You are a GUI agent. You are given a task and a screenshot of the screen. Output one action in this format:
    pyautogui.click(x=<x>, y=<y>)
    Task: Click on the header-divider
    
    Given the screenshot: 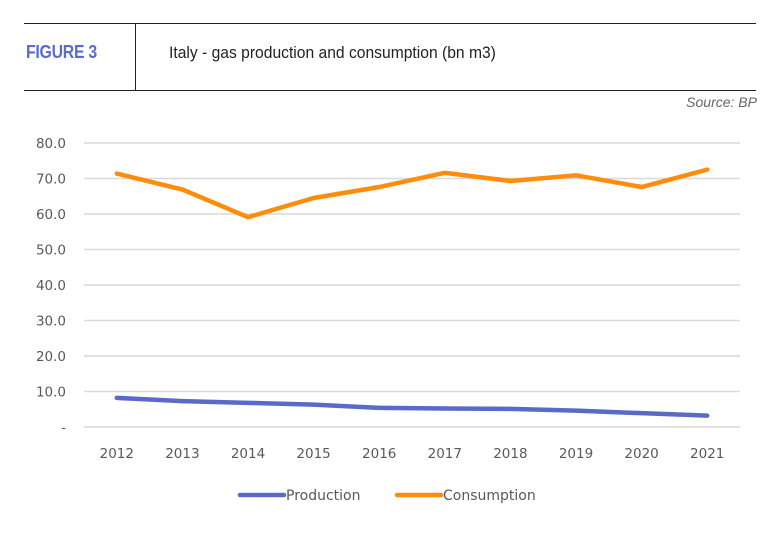 What is the action you would take?
    pyautogui.click(x=135, y=57)
    